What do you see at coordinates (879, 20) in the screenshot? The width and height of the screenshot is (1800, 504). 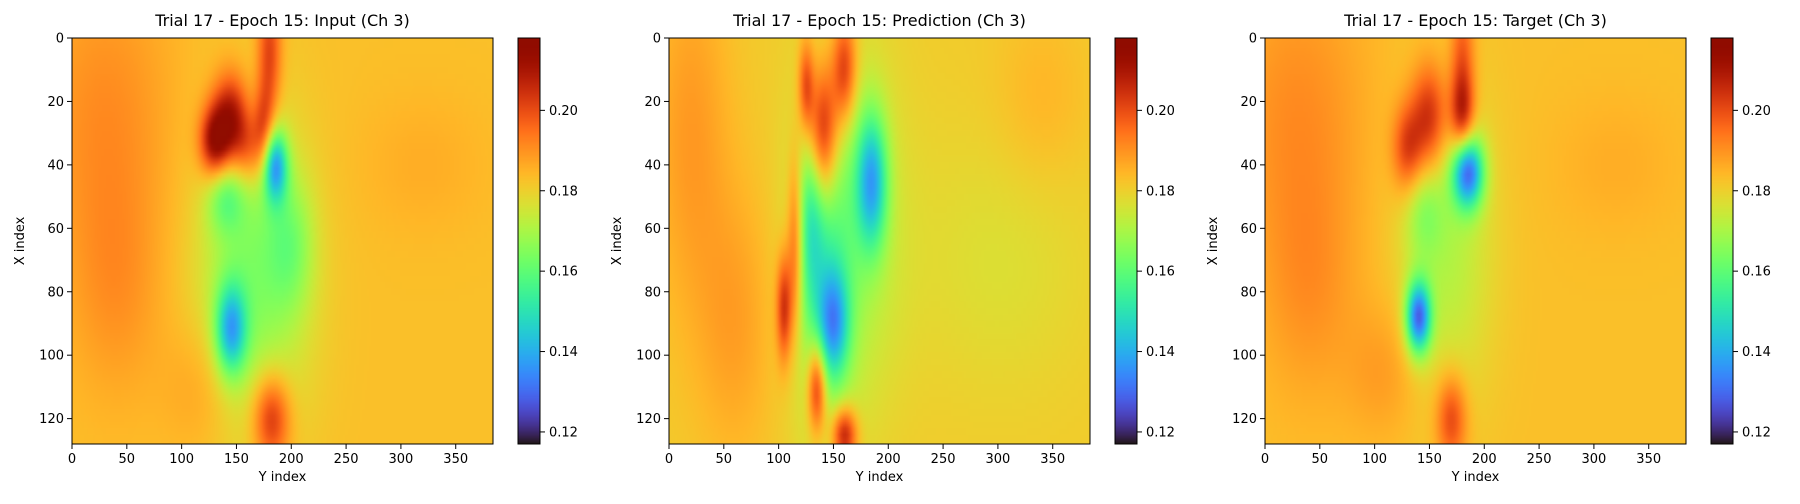 I see `chart-title: Trial 17 - Epoch 15: Prediction (Ch 3)` at bounding box center [879, 20].